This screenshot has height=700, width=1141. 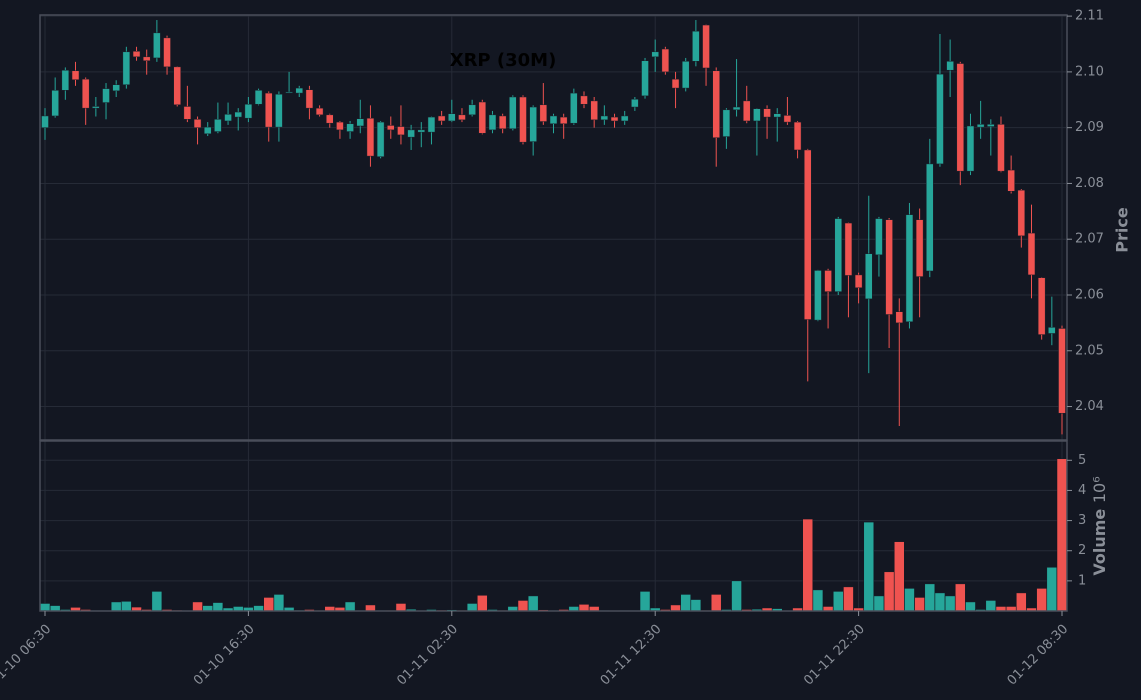 What do you see at coordinates (1082, 490) in the screenshot?
I see `y-tick-label: 4` at bounding box center [1082, 490].